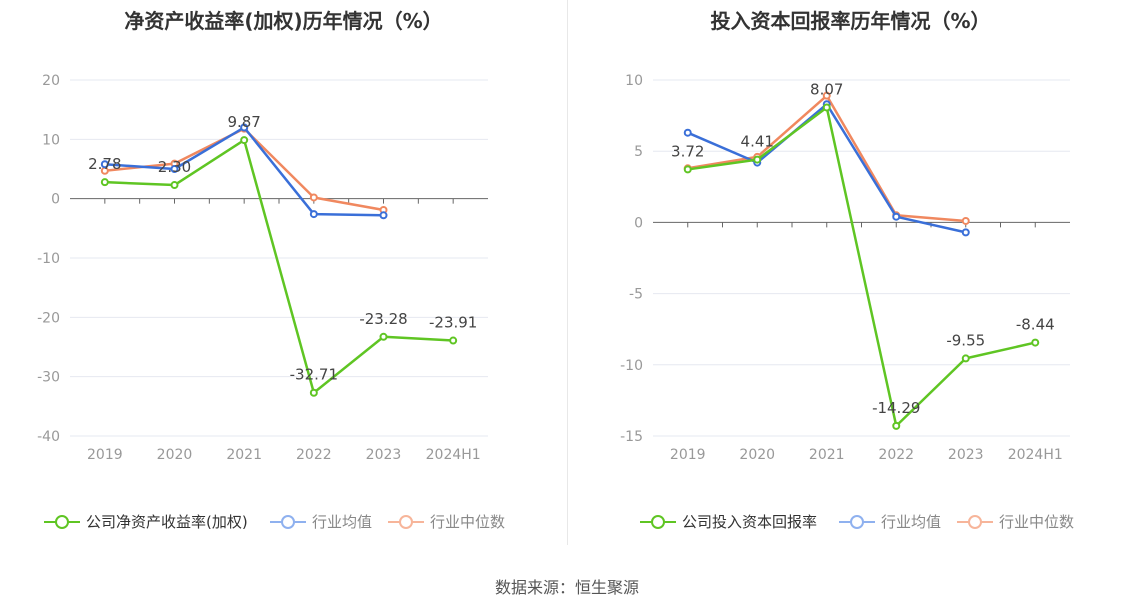  I want to click on chart-legend: 公司净资产收益率(加权) 行业均值 行业中位数, so click(283, 522).